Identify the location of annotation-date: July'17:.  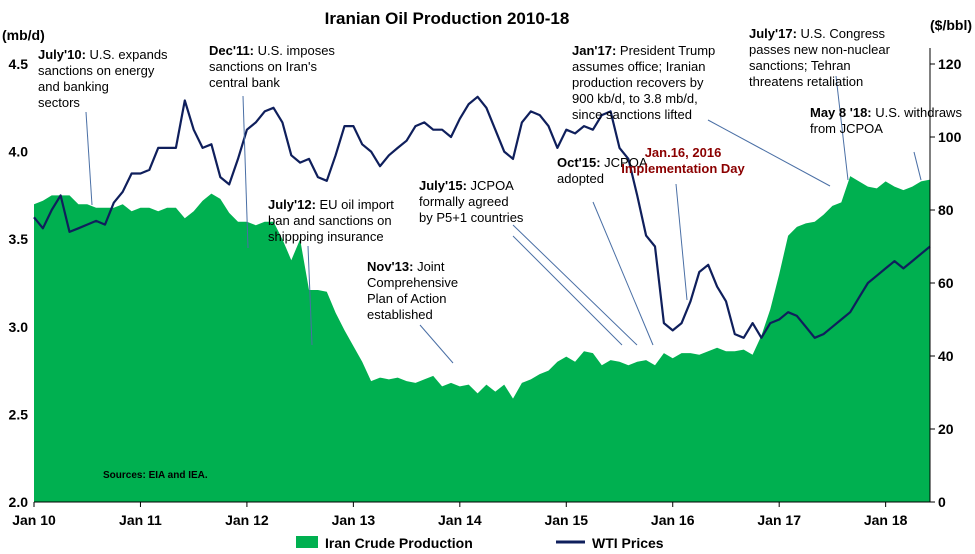
(775, 33).